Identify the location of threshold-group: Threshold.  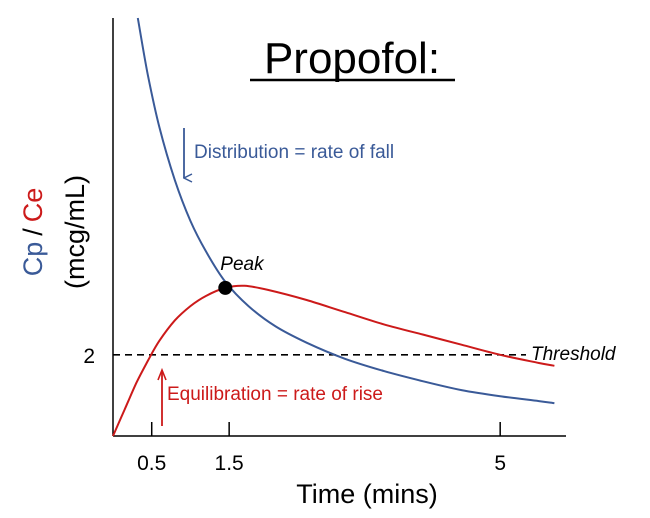
(365, 354).